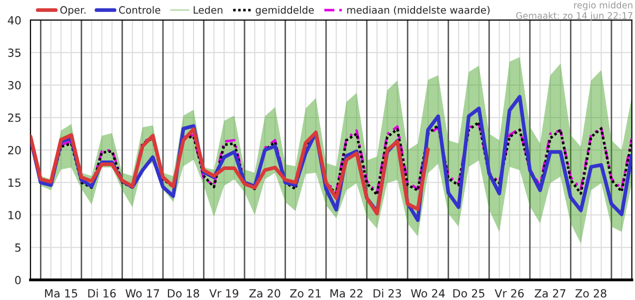  Describe the element at coordinates (509, 293) in the screenshot. I see `x-tick-label: Vr 26` at that location.